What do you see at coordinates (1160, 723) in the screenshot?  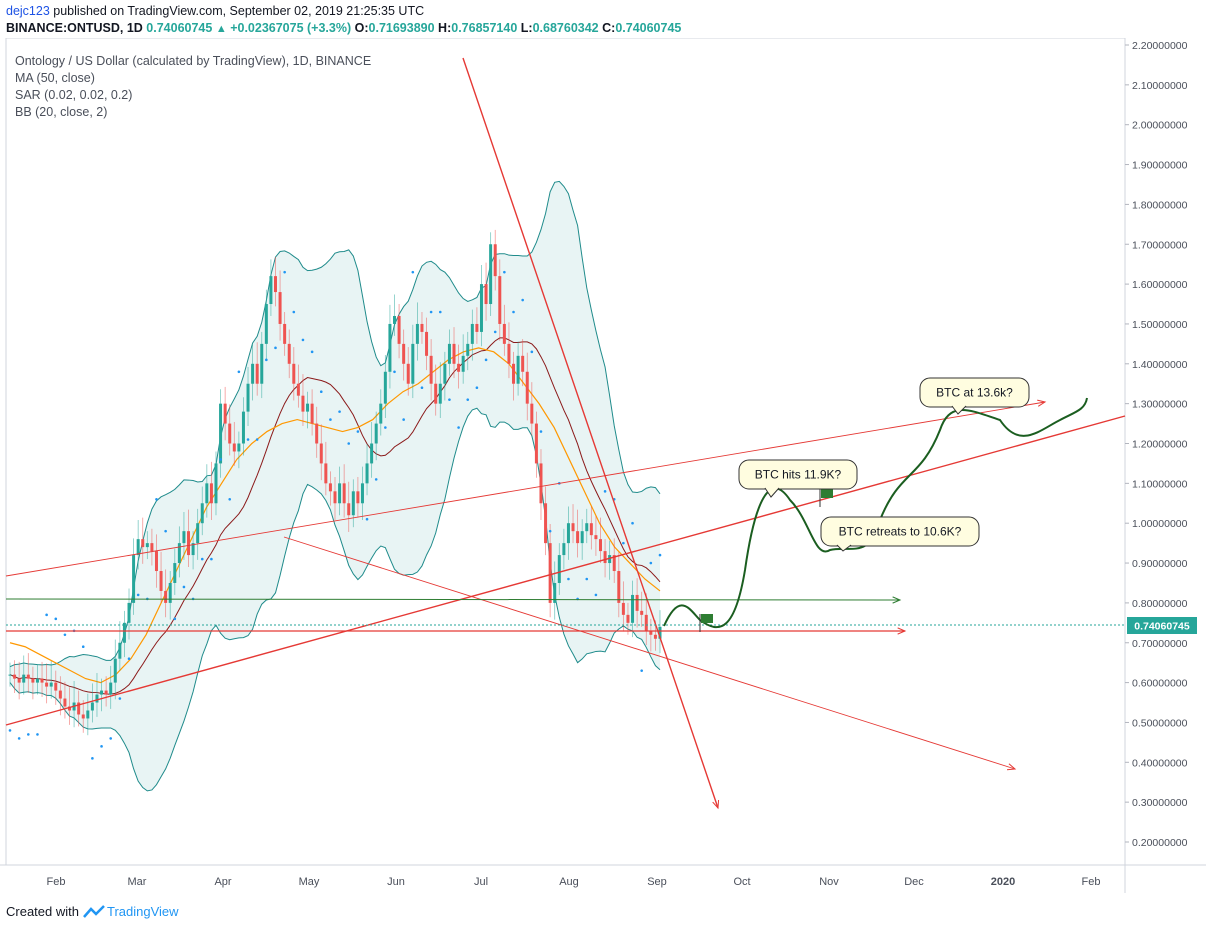 I see `y-tick-label: 0.50000000` at bounding box center [1160, 723].